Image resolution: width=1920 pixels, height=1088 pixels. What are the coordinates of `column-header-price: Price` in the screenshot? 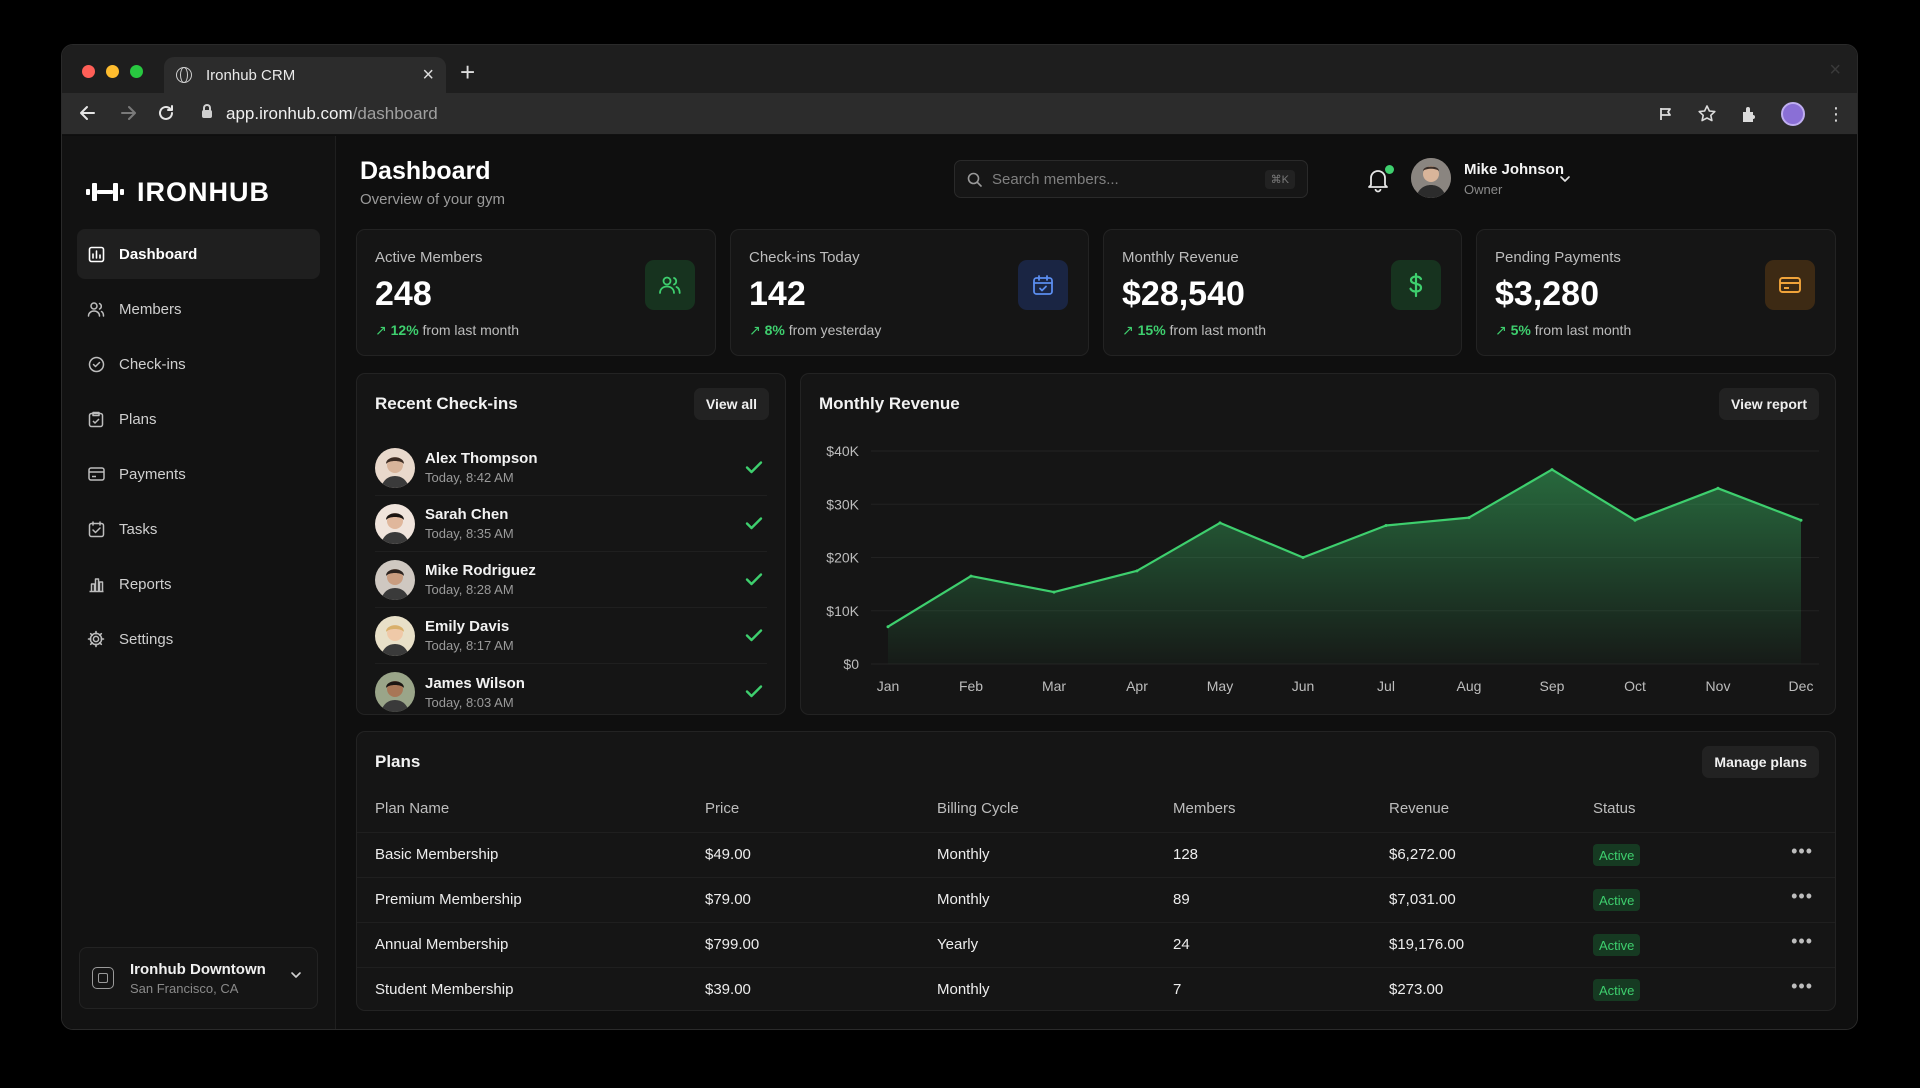 It's located at (722, 808).